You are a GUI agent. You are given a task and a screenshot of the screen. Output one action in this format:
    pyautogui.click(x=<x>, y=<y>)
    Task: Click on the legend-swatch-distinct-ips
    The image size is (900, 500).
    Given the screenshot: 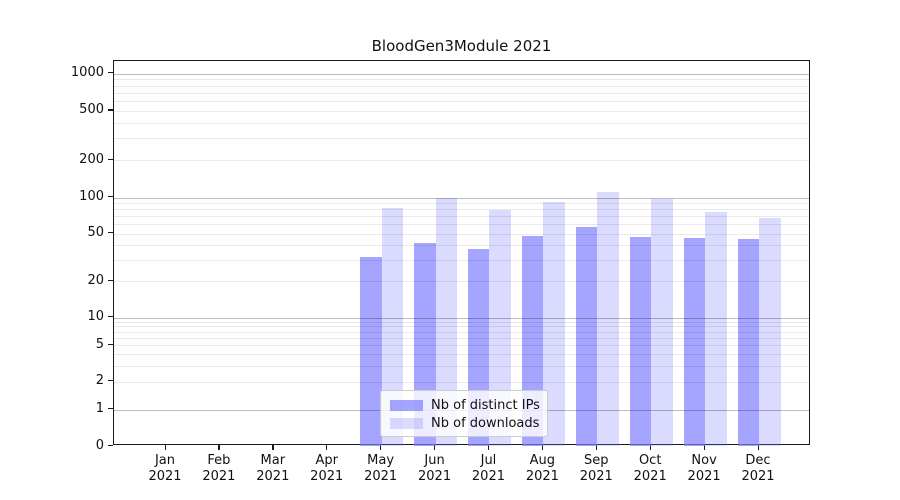 What is the action you would take?
    pyautogui.click(x=406, y=405)
    